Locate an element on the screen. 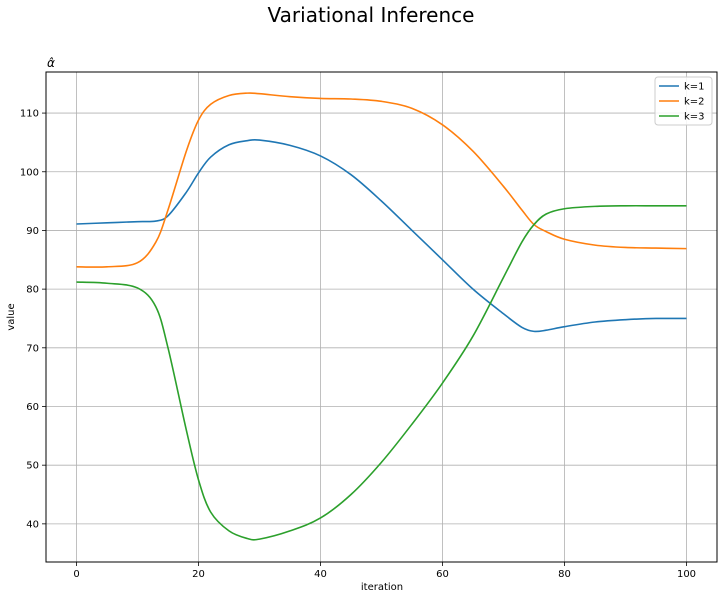 Image resolution: width=724 pixels, height=599 pixels. y-tick-label: 100 is located at coordinates (29, 172).